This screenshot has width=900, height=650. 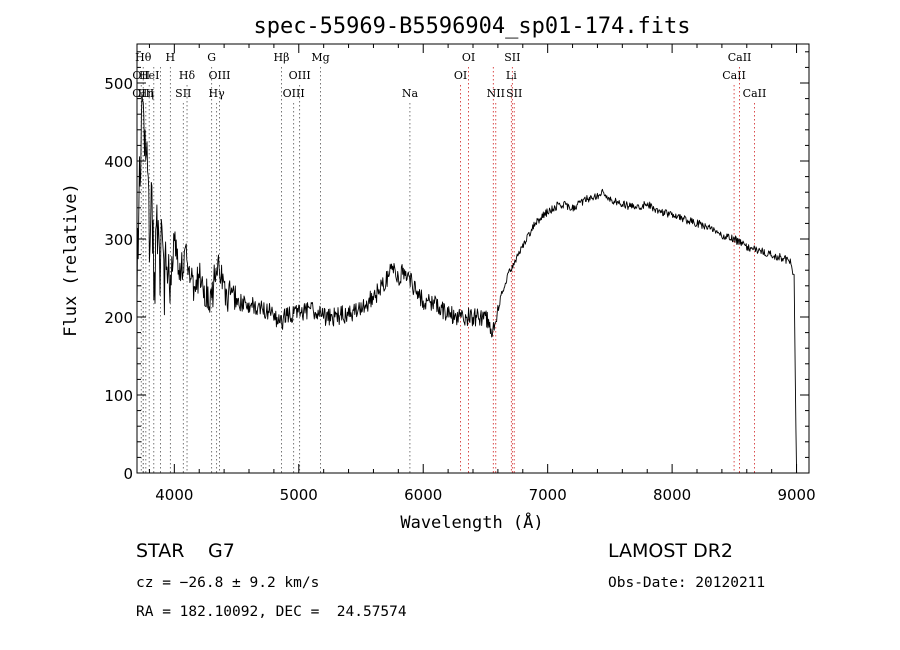 I want to click on line-marker-label: Hη, so click(x=146, y=93).